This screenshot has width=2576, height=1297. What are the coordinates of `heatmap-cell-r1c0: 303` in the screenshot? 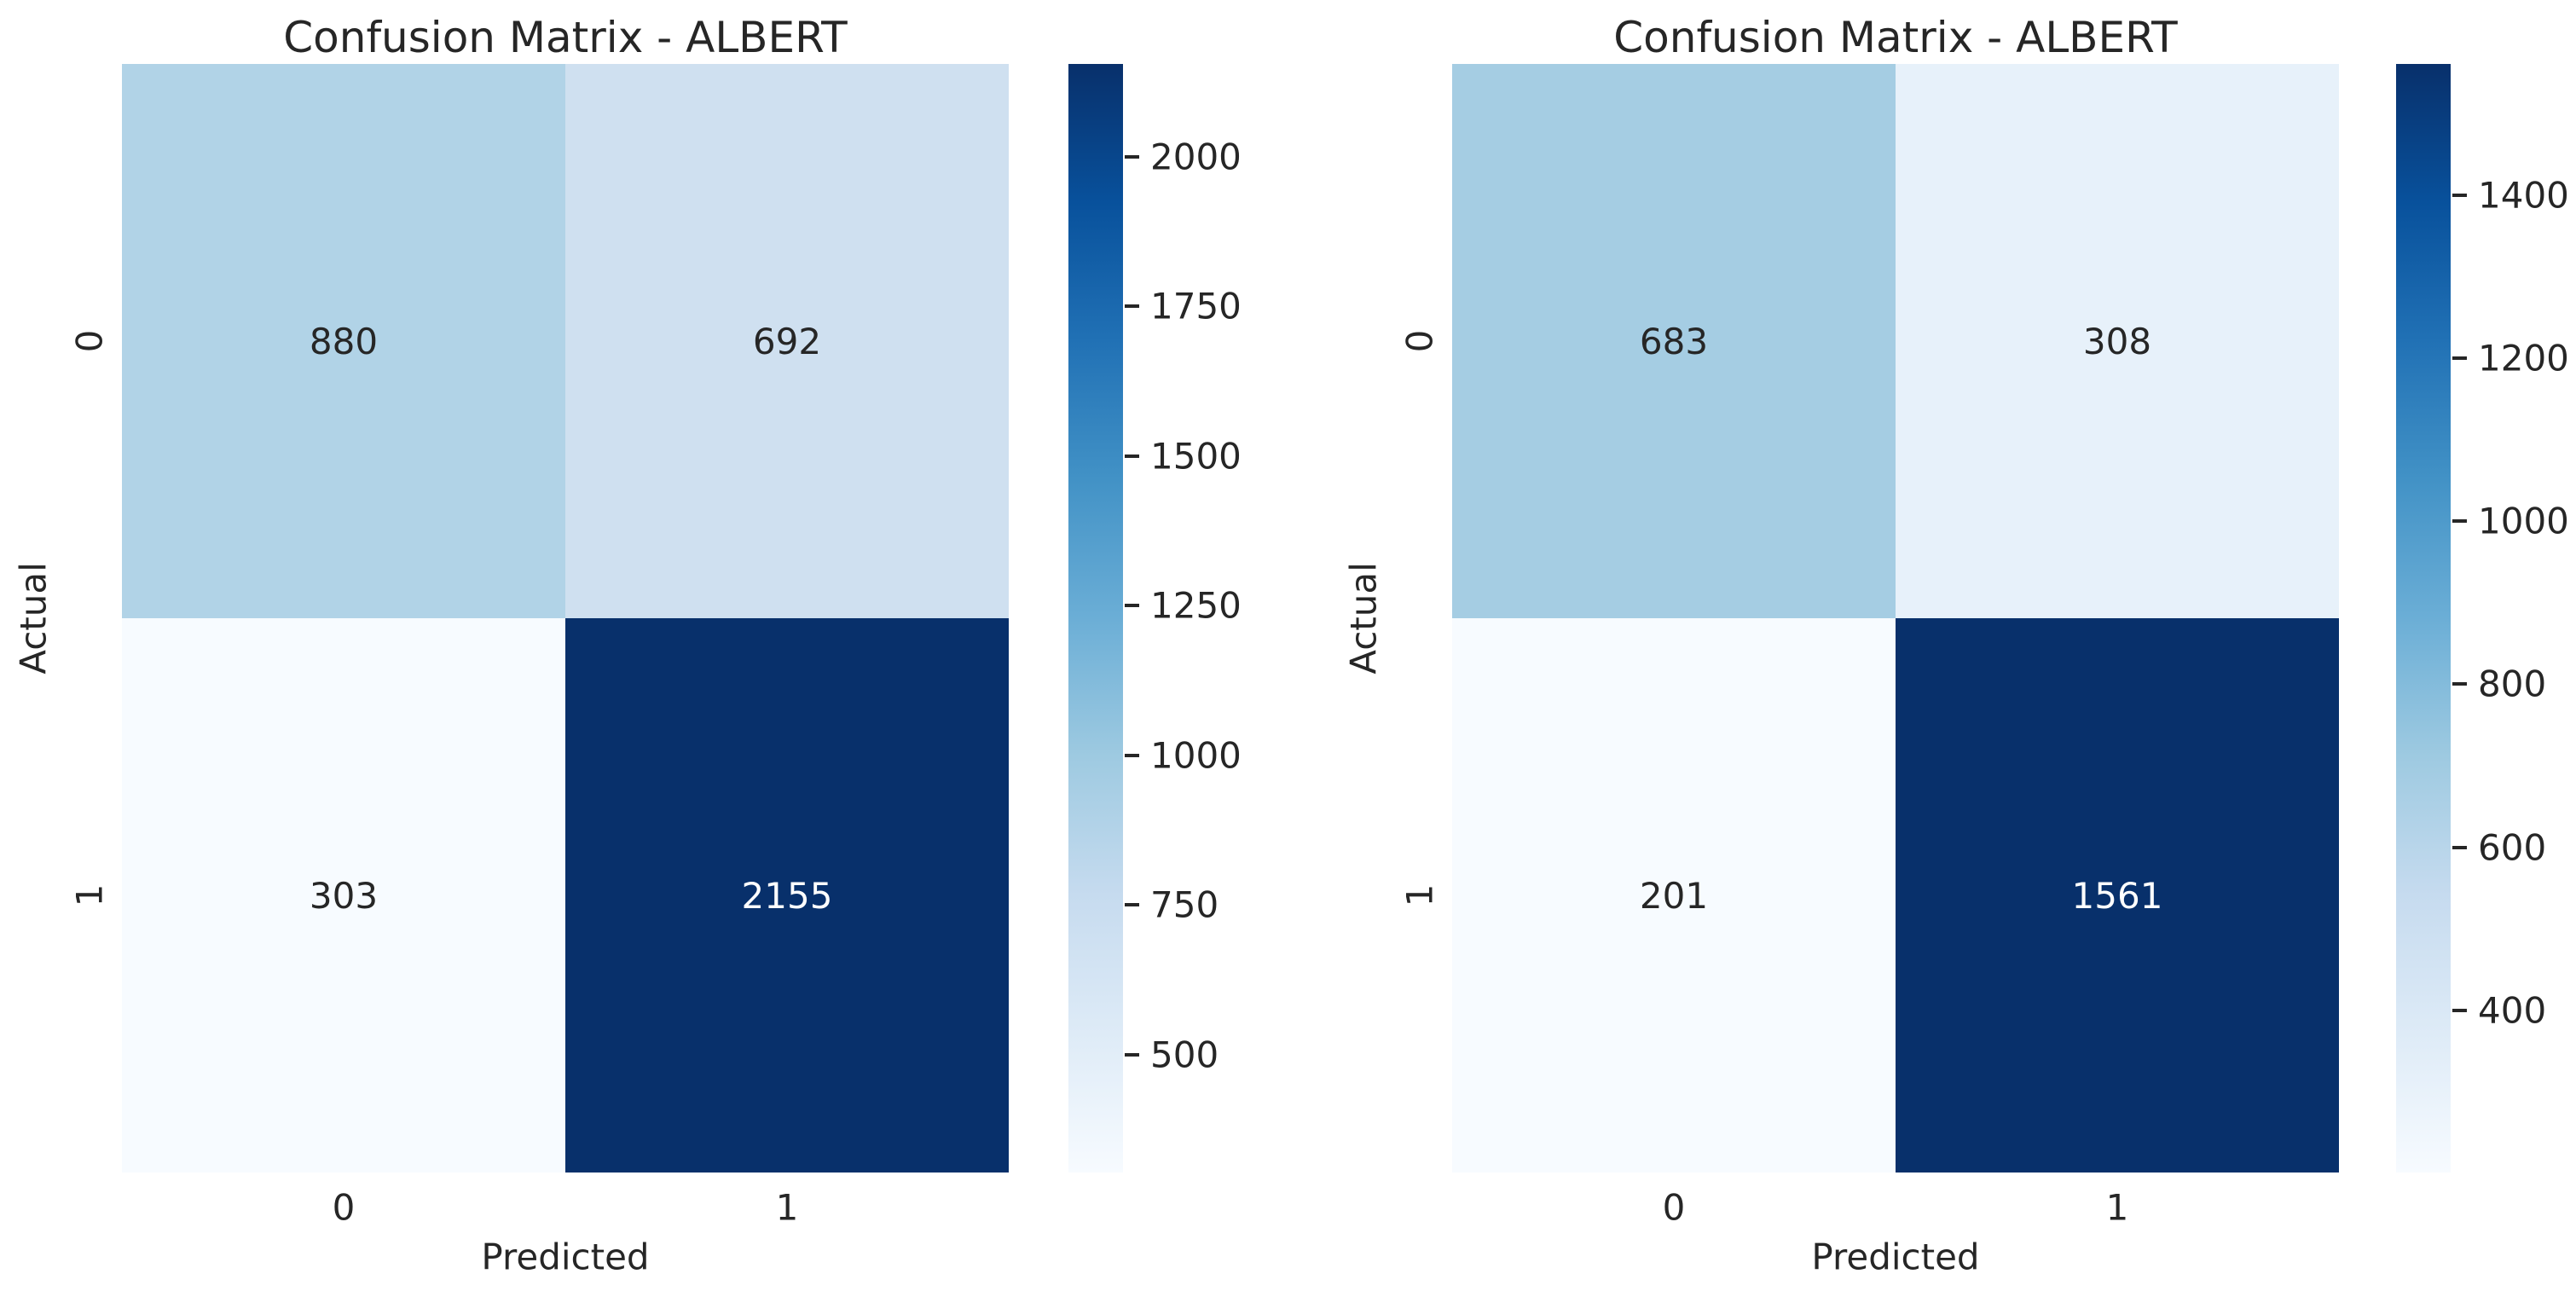 It's located at (344, 895).